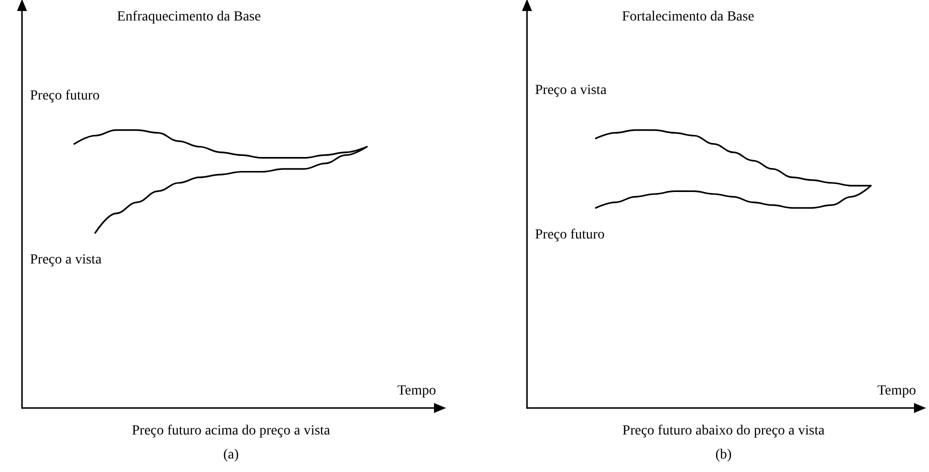 The image size is (929, 472). What do you see at coordinates (231, 431) in the screenshot?
I see `text: Preço futuro acima do preço a vista` at bounding box center [231, 431].